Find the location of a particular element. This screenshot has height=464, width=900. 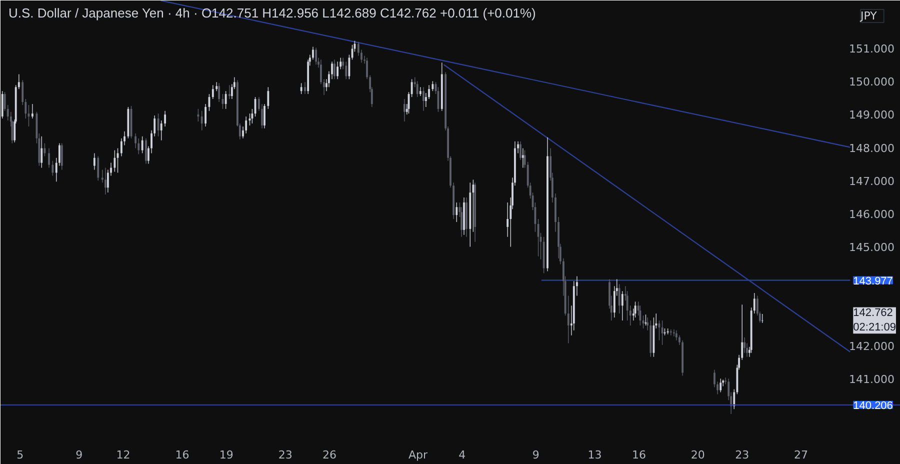

y-tick-label: 142.000 is located at coordinates (872, 347).